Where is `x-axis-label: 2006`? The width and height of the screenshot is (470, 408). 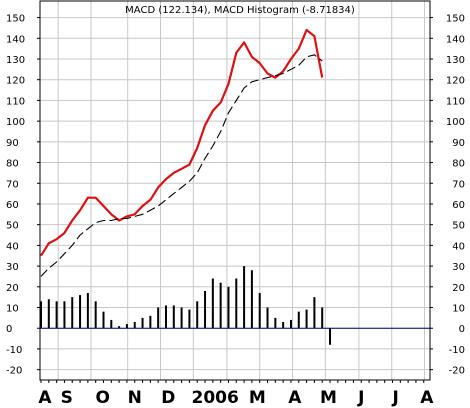 x-axis-label: 2006 is located at coordinates (215, 398).